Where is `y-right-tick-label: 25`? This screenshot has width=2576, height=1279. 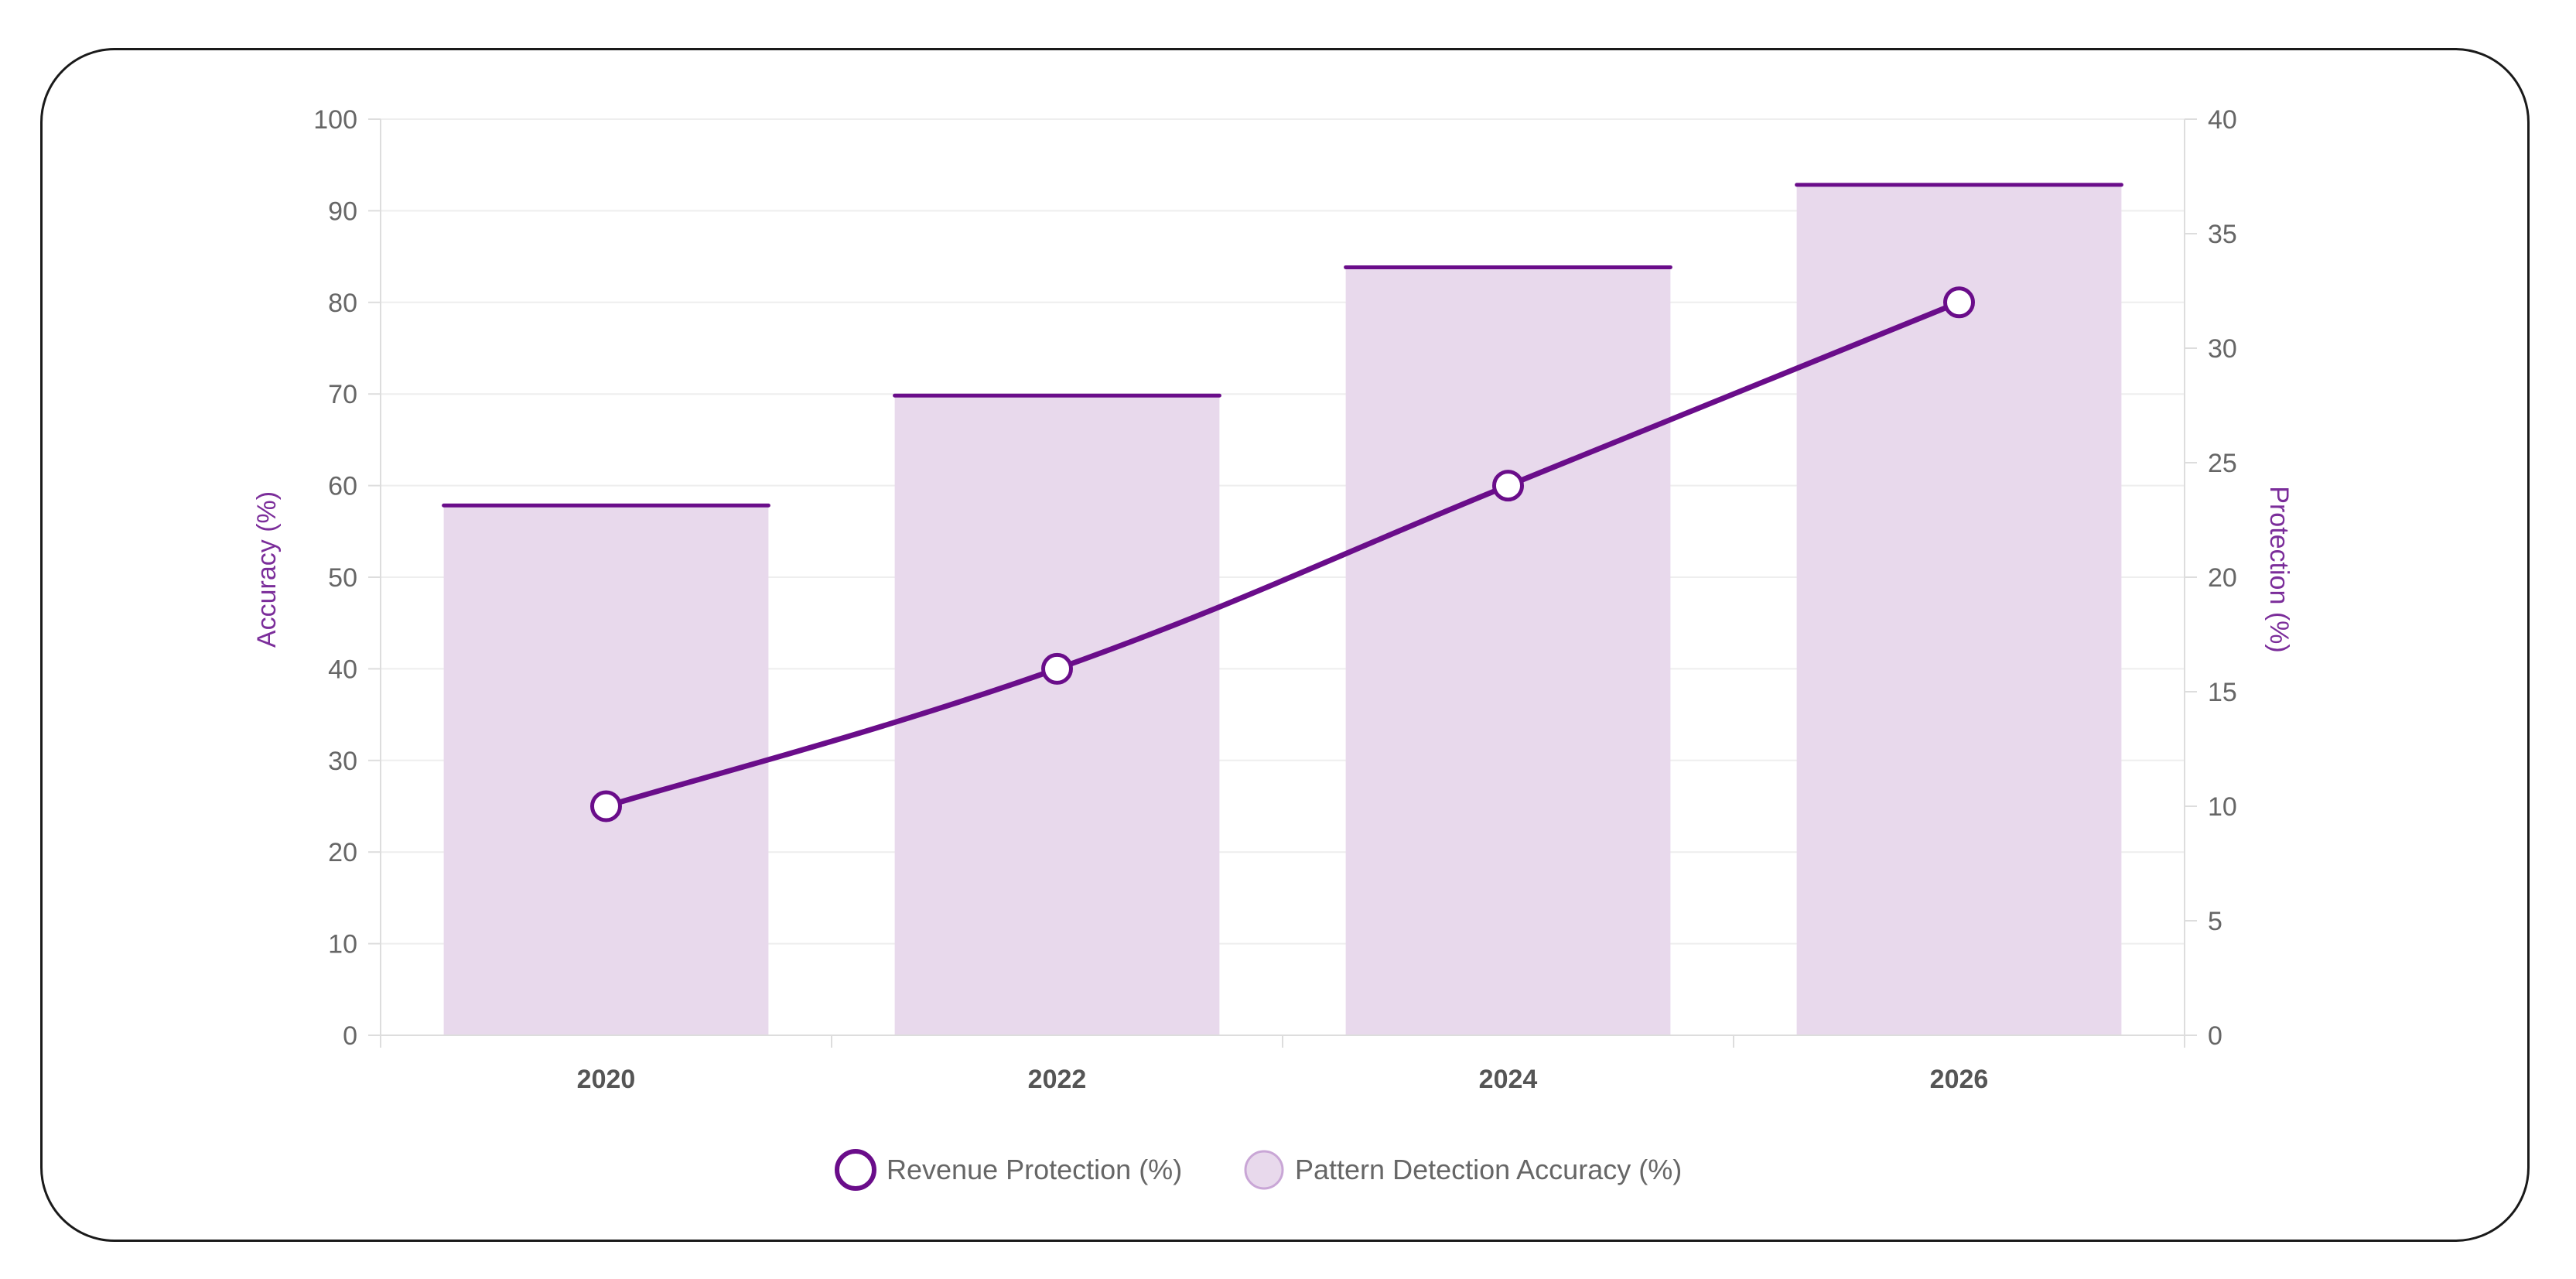
y-right-tick-label: 25 is located at coordinates (2222, 463).